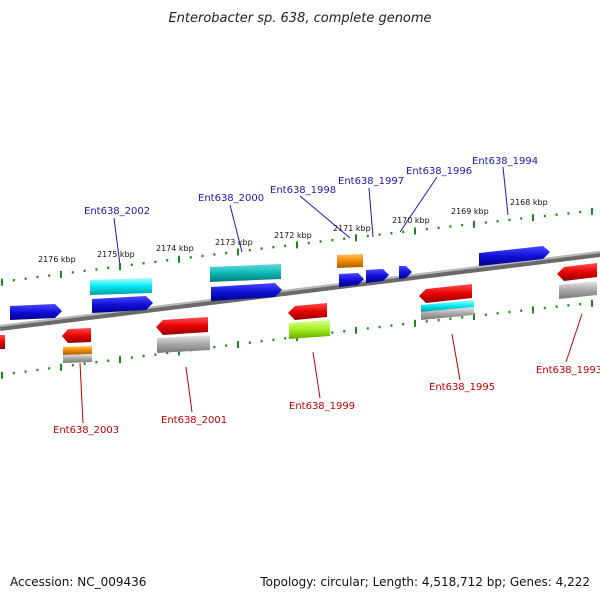  Describe the element at coordinates (175, 248) in the screenshot. I see `scale-label: 2174 kbp` at that location.